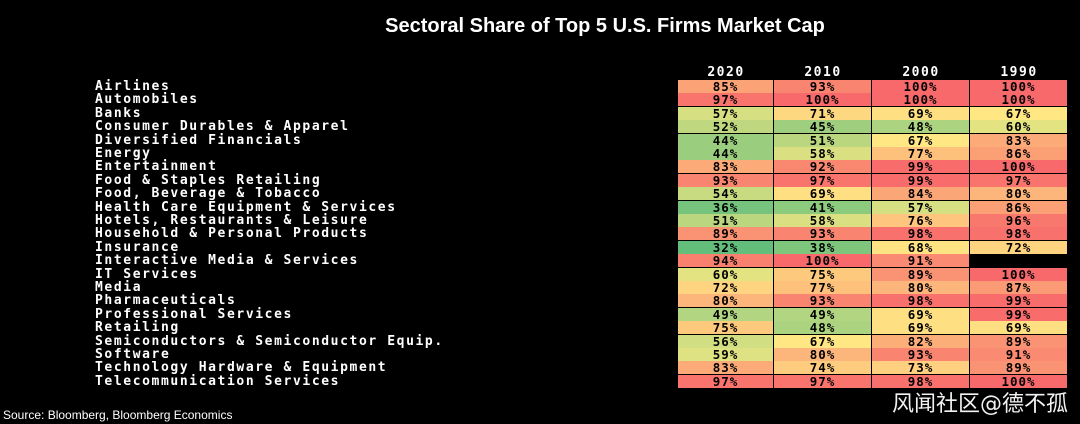 This screenshot has width=1080, height=424. What do you see at coordinates (208, 194) in the screenshot?
I see `row-label: Food, Beverage & Tobacco` at bounding box center [208, 194].